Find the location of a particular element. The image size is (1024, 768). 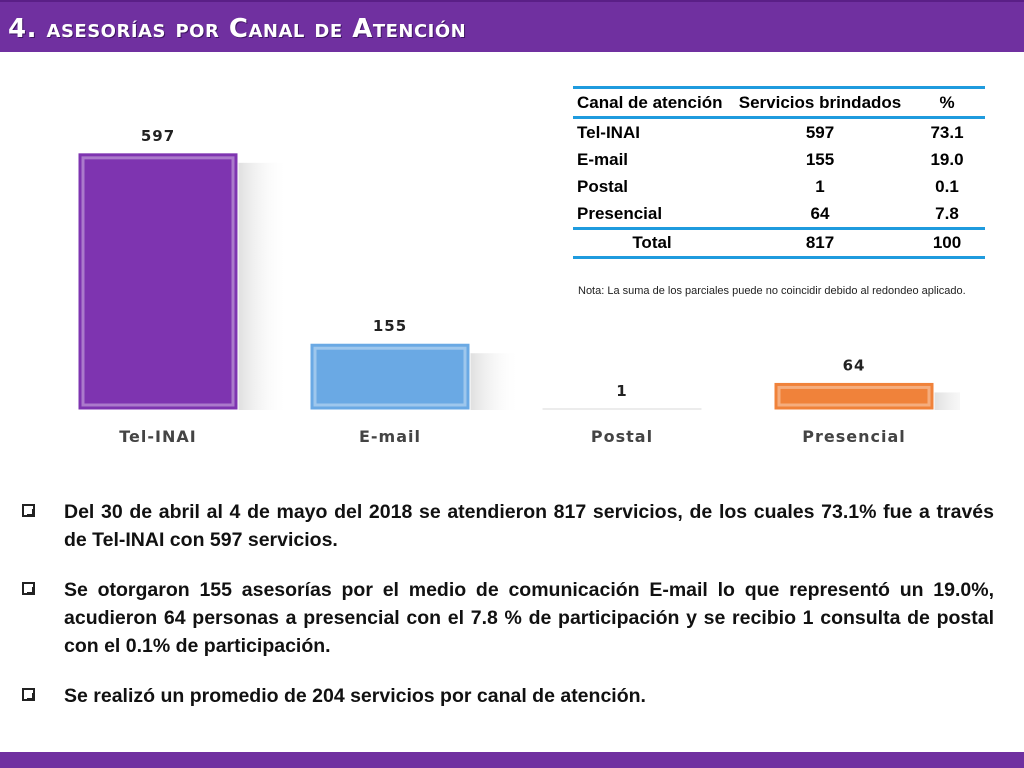

row-channel: E-mail is located at coordinates (603, 159).